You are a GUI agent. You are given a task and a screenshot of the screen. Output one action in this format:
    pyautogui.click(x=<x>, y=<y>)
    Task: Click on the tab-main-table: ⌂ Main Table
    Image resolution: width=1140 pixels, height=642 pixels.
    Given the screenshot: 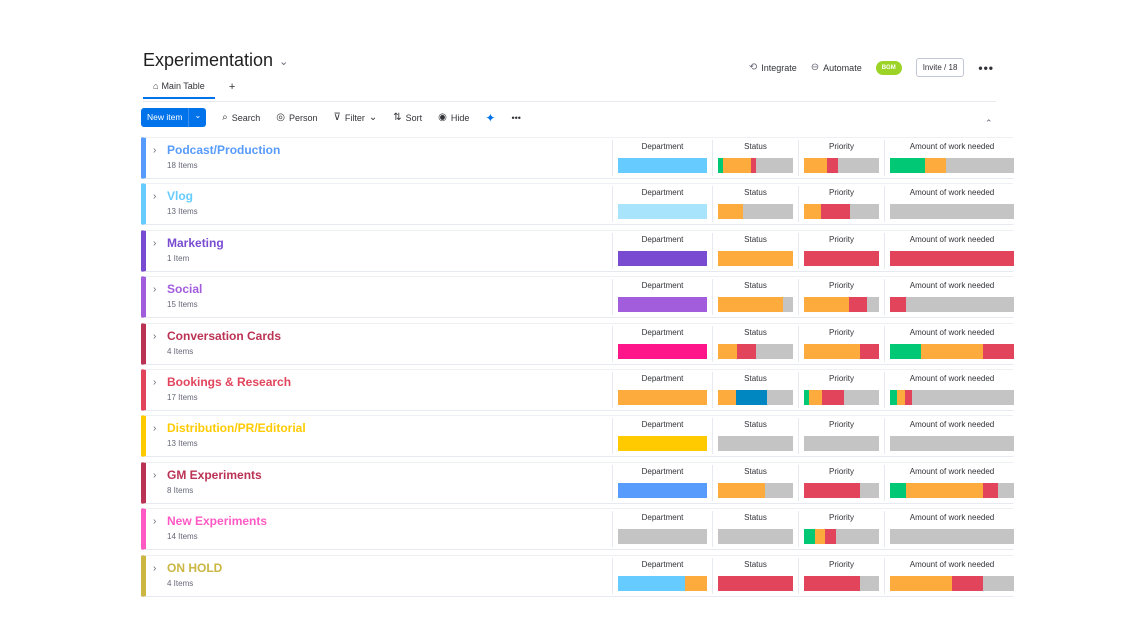 What is the action you would take?
    pyautogui.click(x=179, y=90)
    